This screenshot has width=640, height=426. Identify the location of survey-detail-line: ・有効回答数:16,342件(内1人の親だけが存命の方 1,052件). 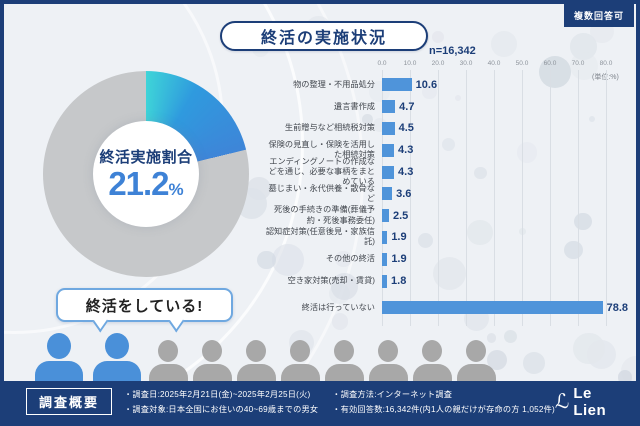
(443, 409).